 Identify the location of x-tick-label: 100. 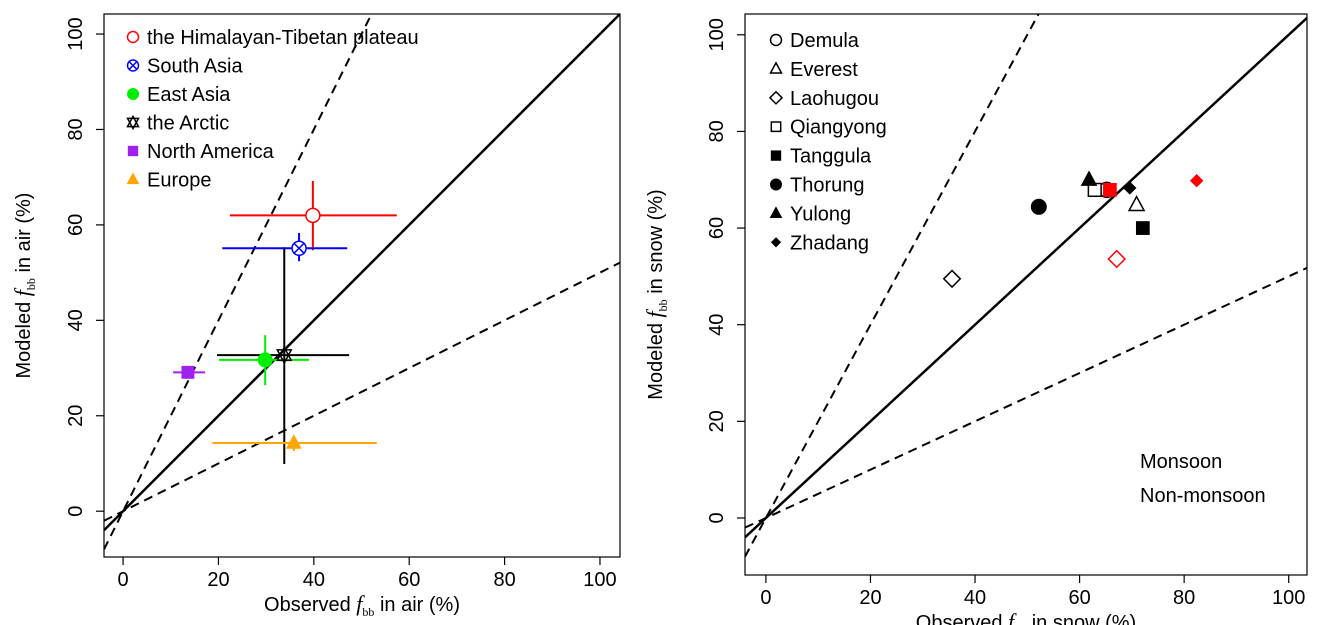
(1288, 598).